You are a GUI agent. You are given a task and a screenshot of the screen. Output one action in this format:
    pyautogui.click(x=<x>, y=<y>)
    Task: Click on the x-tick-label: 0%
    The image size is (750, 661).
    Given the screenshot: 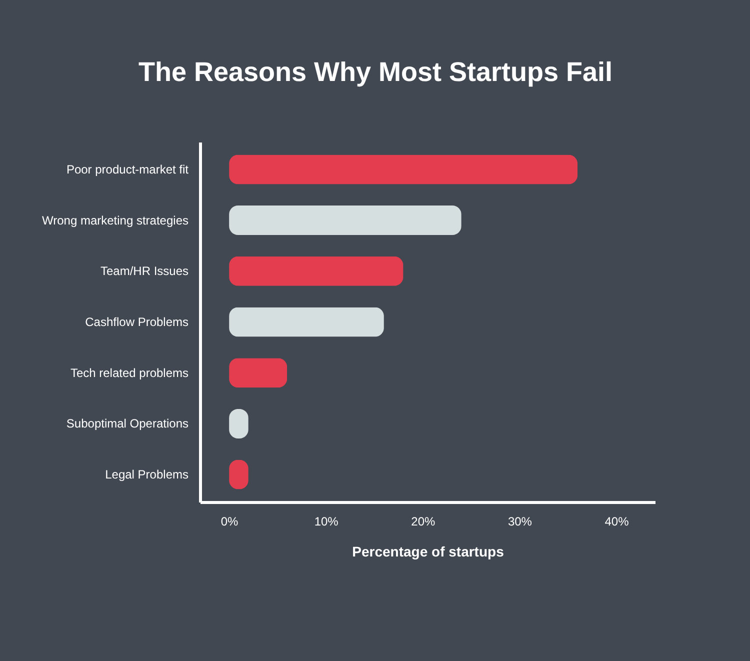 What is the action you would take?
    pyautogui.click(x=229, y=521)
    